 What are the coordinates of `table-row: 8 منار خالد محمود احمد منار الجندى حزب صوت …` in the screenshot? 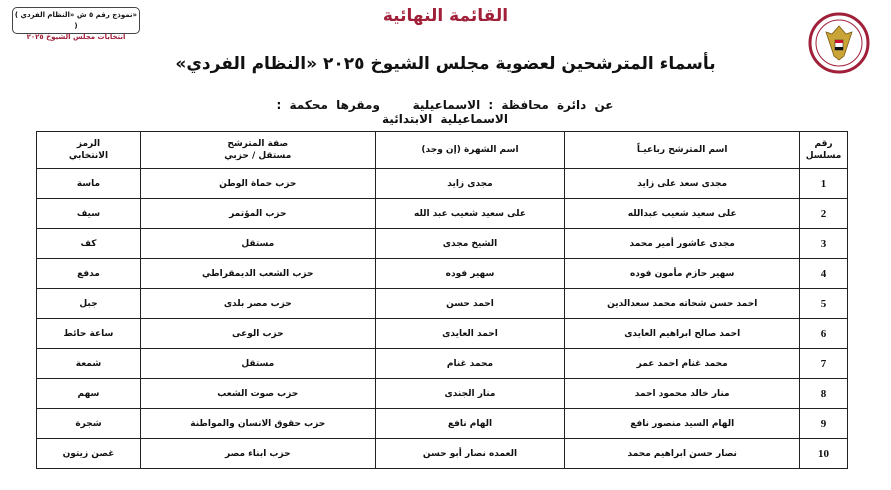 It's located at (442, 393).